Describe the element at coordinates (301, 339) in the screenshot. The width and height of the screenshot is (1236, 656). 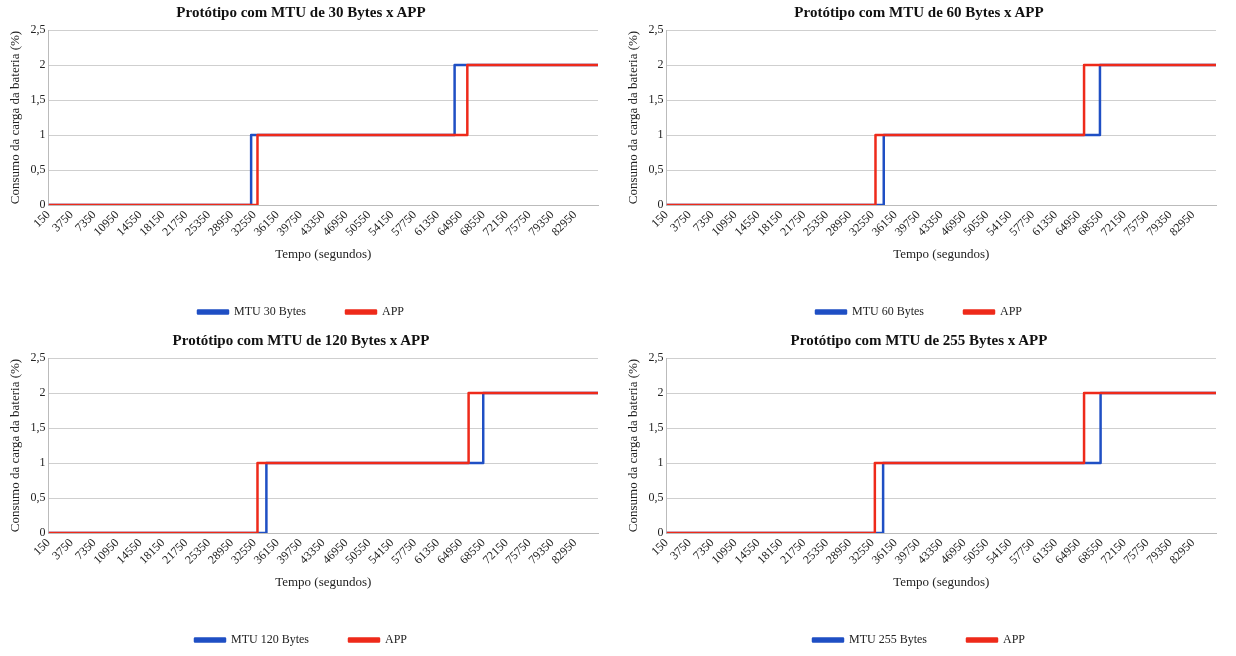
I see `chart-title: Protótipo com MTU de 120 Bytes x APP` at that location.